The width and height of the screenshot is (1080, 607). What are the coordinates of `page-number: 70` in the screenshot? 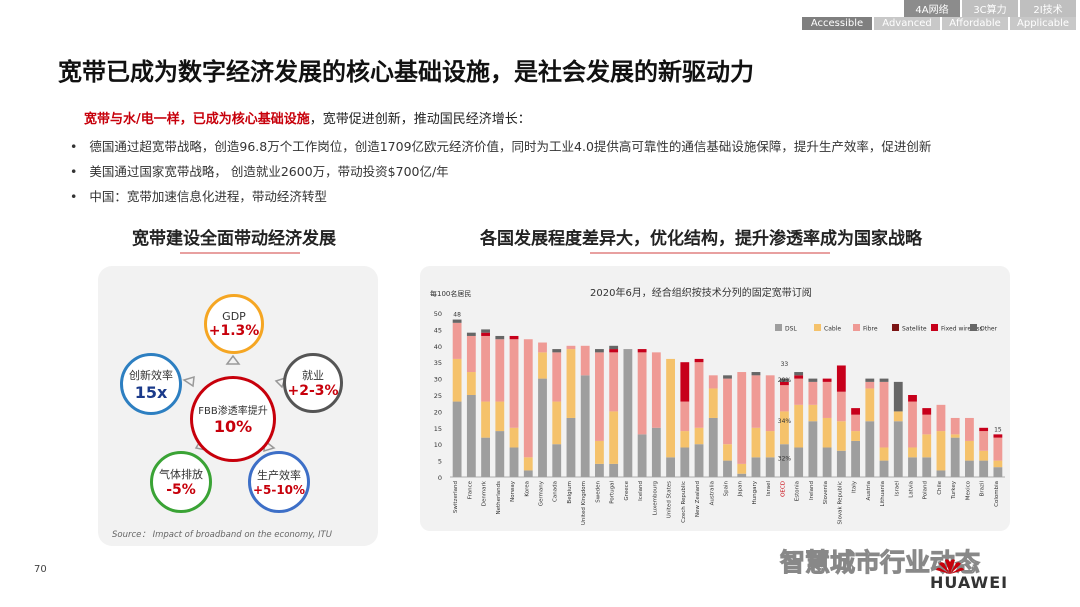 It's located at (40, 569).